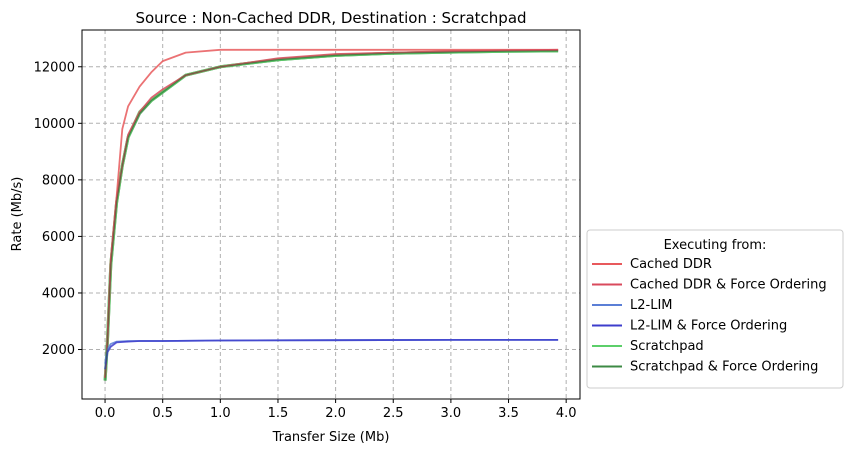  I want to click on x-tick-label: 0.0, so click(105, 413).